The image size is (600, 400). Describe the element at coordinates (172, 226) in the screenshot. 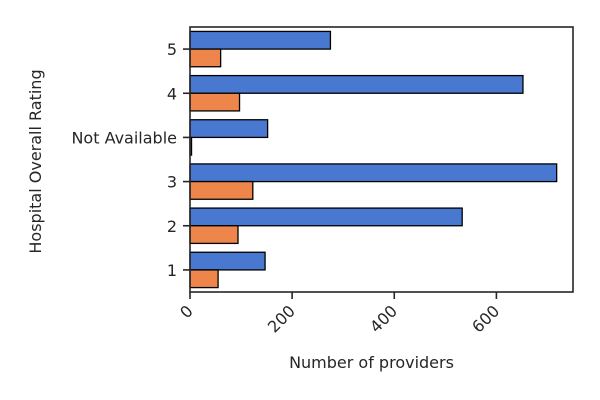

I see `y-tick-label: 2` at that location.